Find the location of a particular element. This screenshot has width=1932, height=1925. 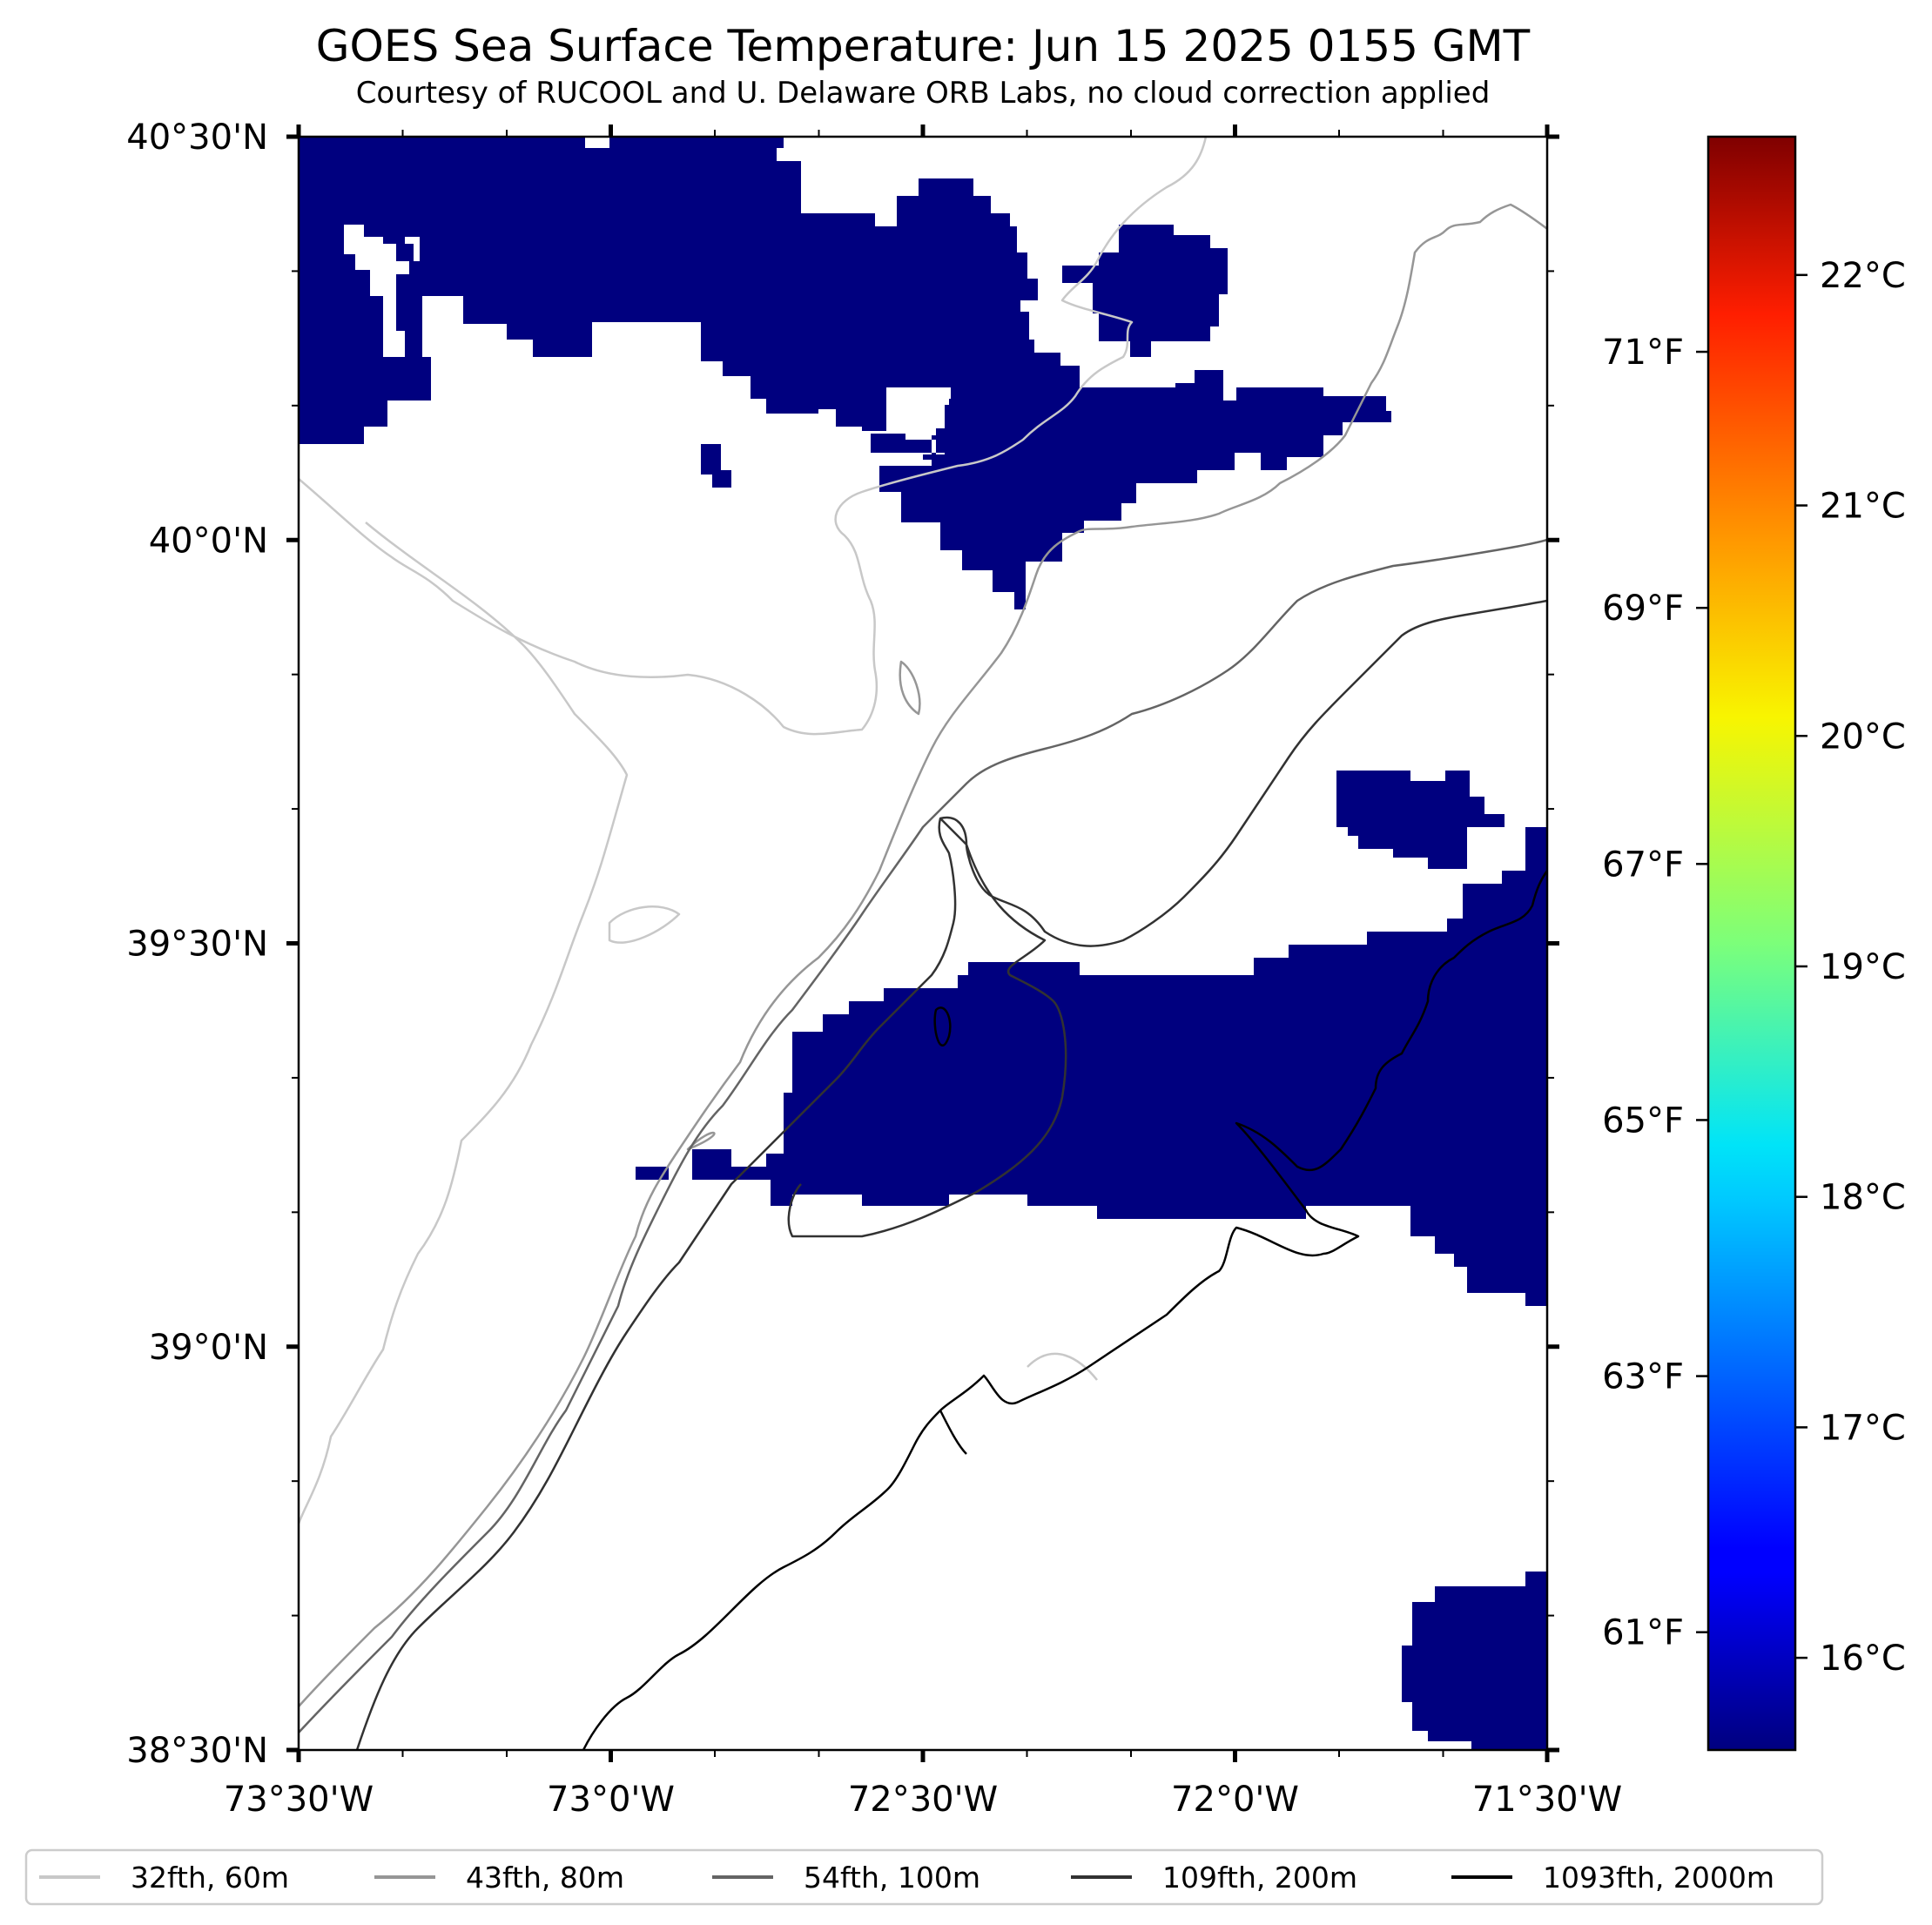

colorbar-gradient is located at coordinates (1751, 943).